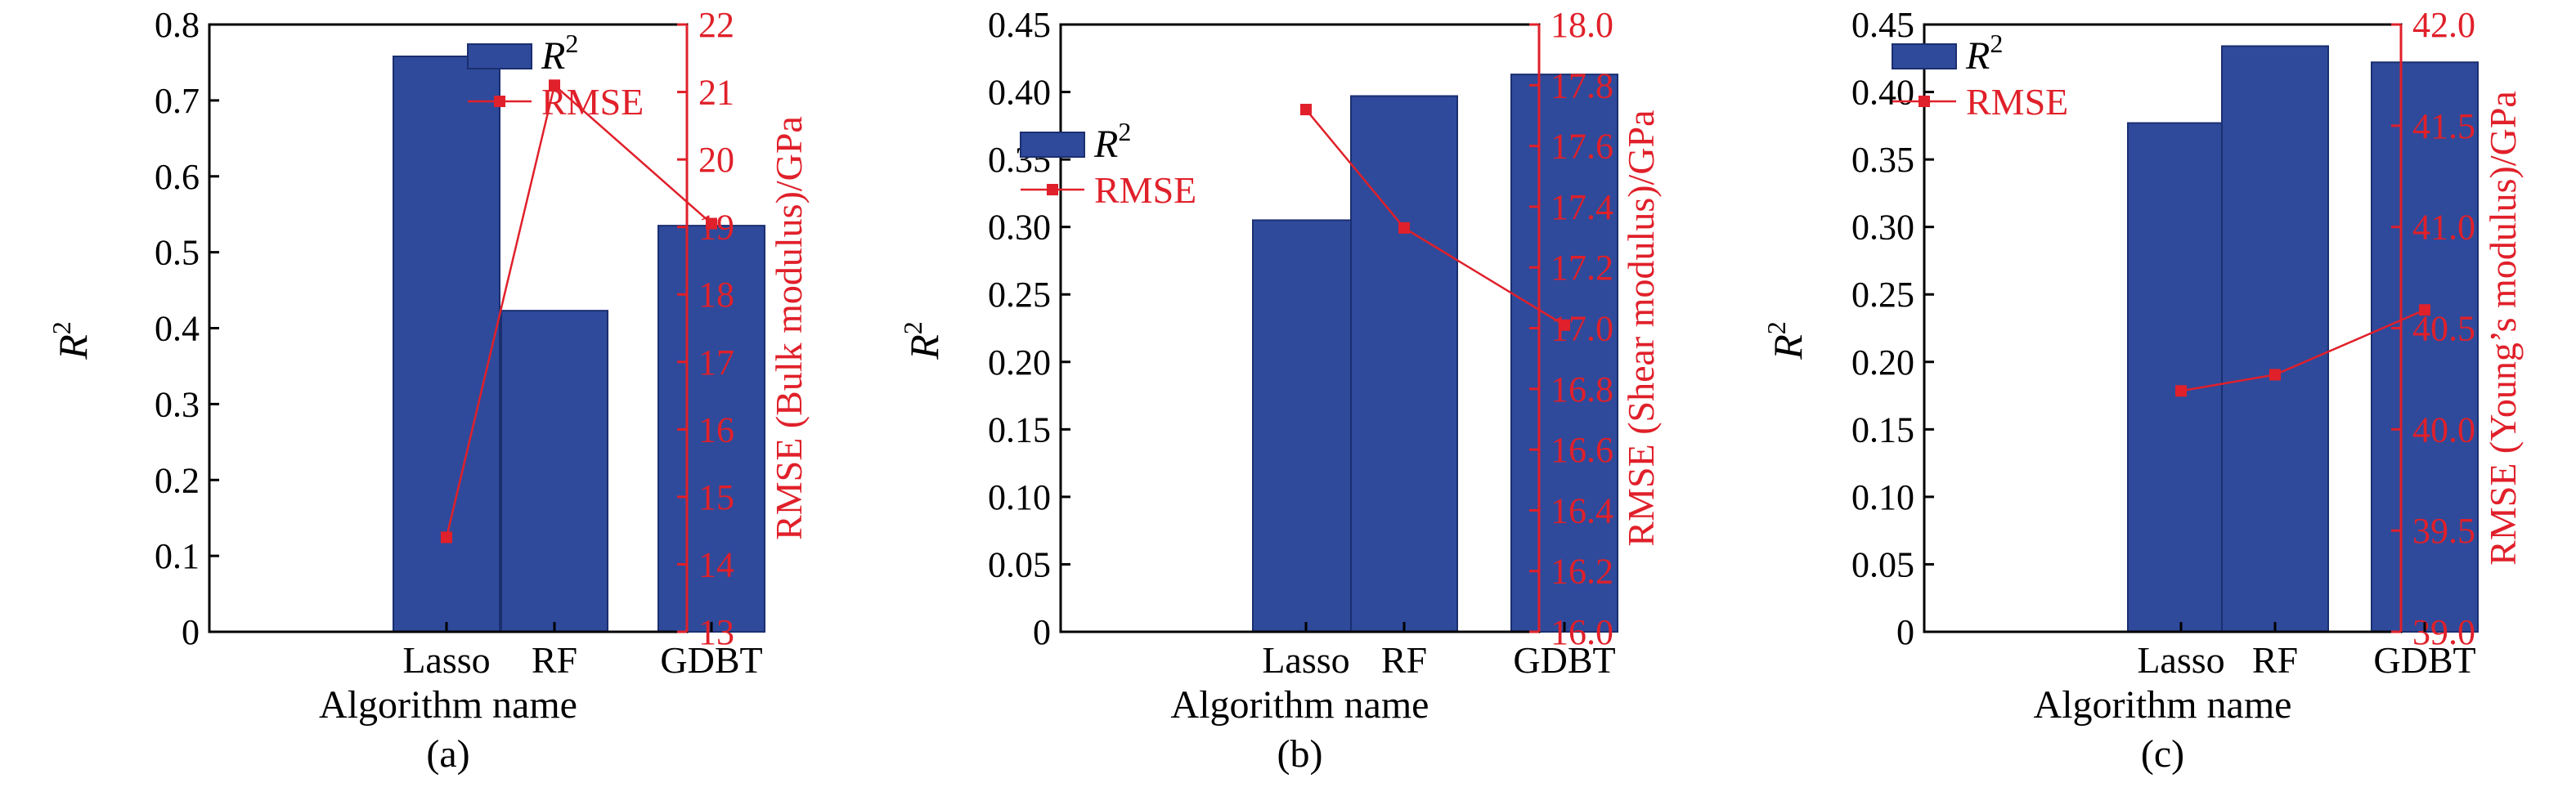 The height and width of the screenshot is (792, 2576). I want to click on right-tick-label: 16.0, so click(1582, 632).